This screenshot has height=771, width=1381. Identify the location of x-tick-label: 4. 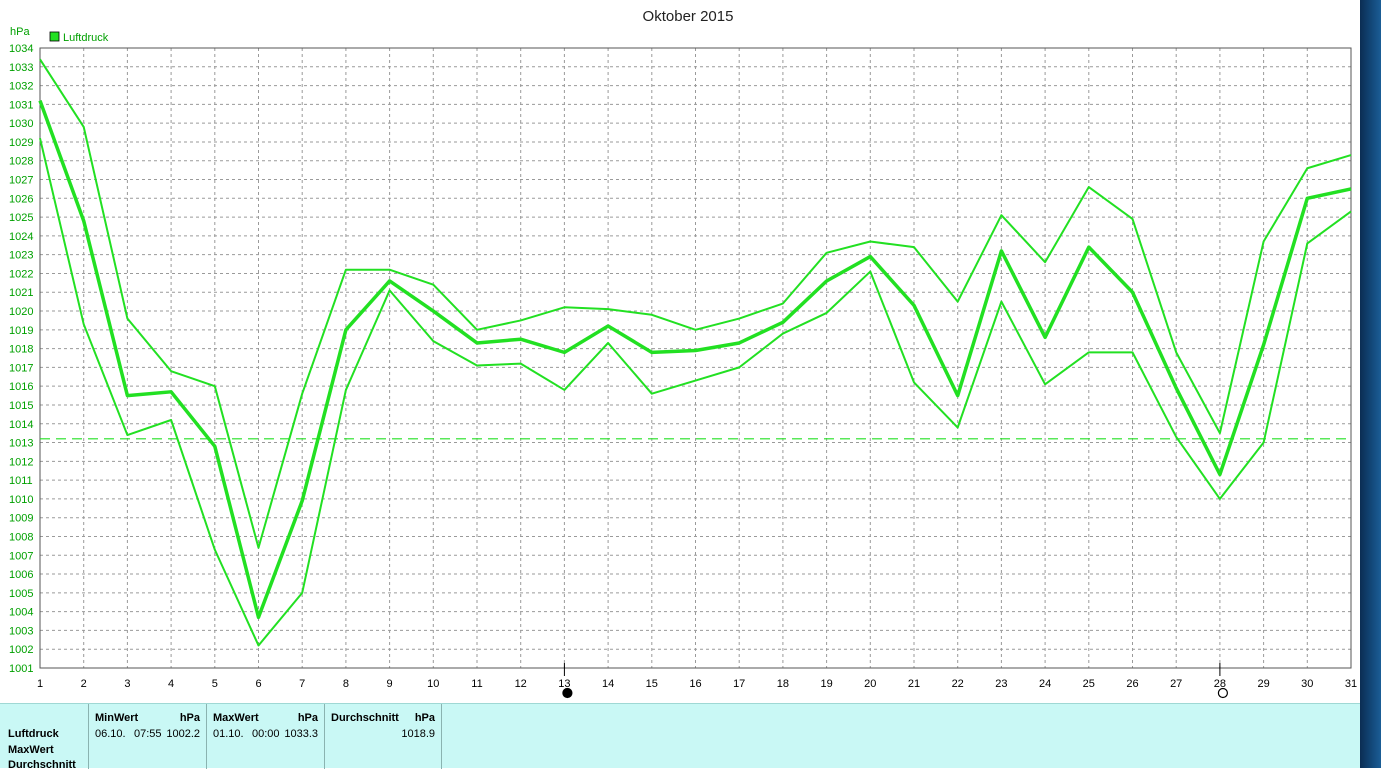
(171, 684).